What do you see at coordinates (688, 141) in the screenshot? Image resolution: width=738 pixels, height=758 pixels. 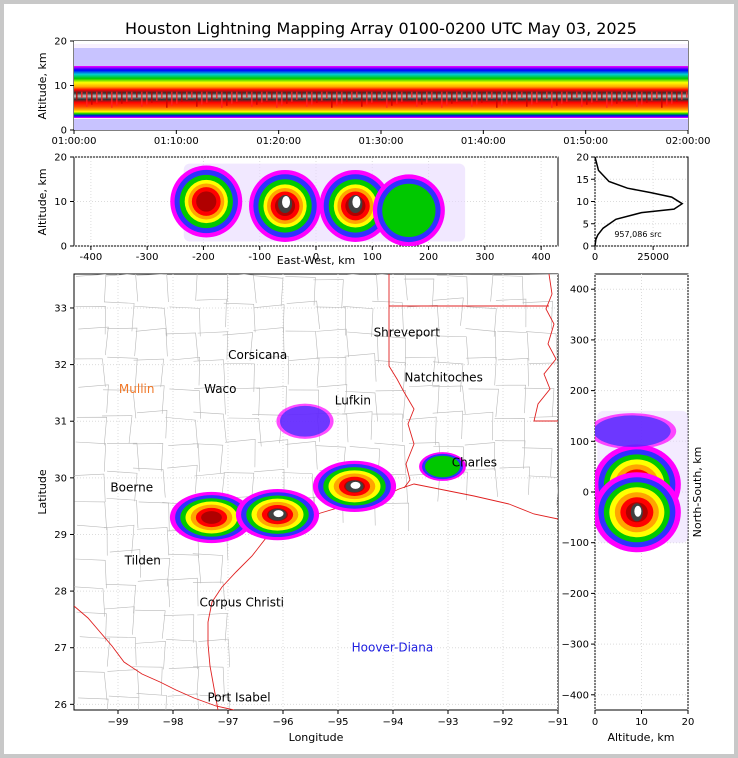 I see `time-height-xtick-label: 02:00:00` at bounding box center [688, 141].